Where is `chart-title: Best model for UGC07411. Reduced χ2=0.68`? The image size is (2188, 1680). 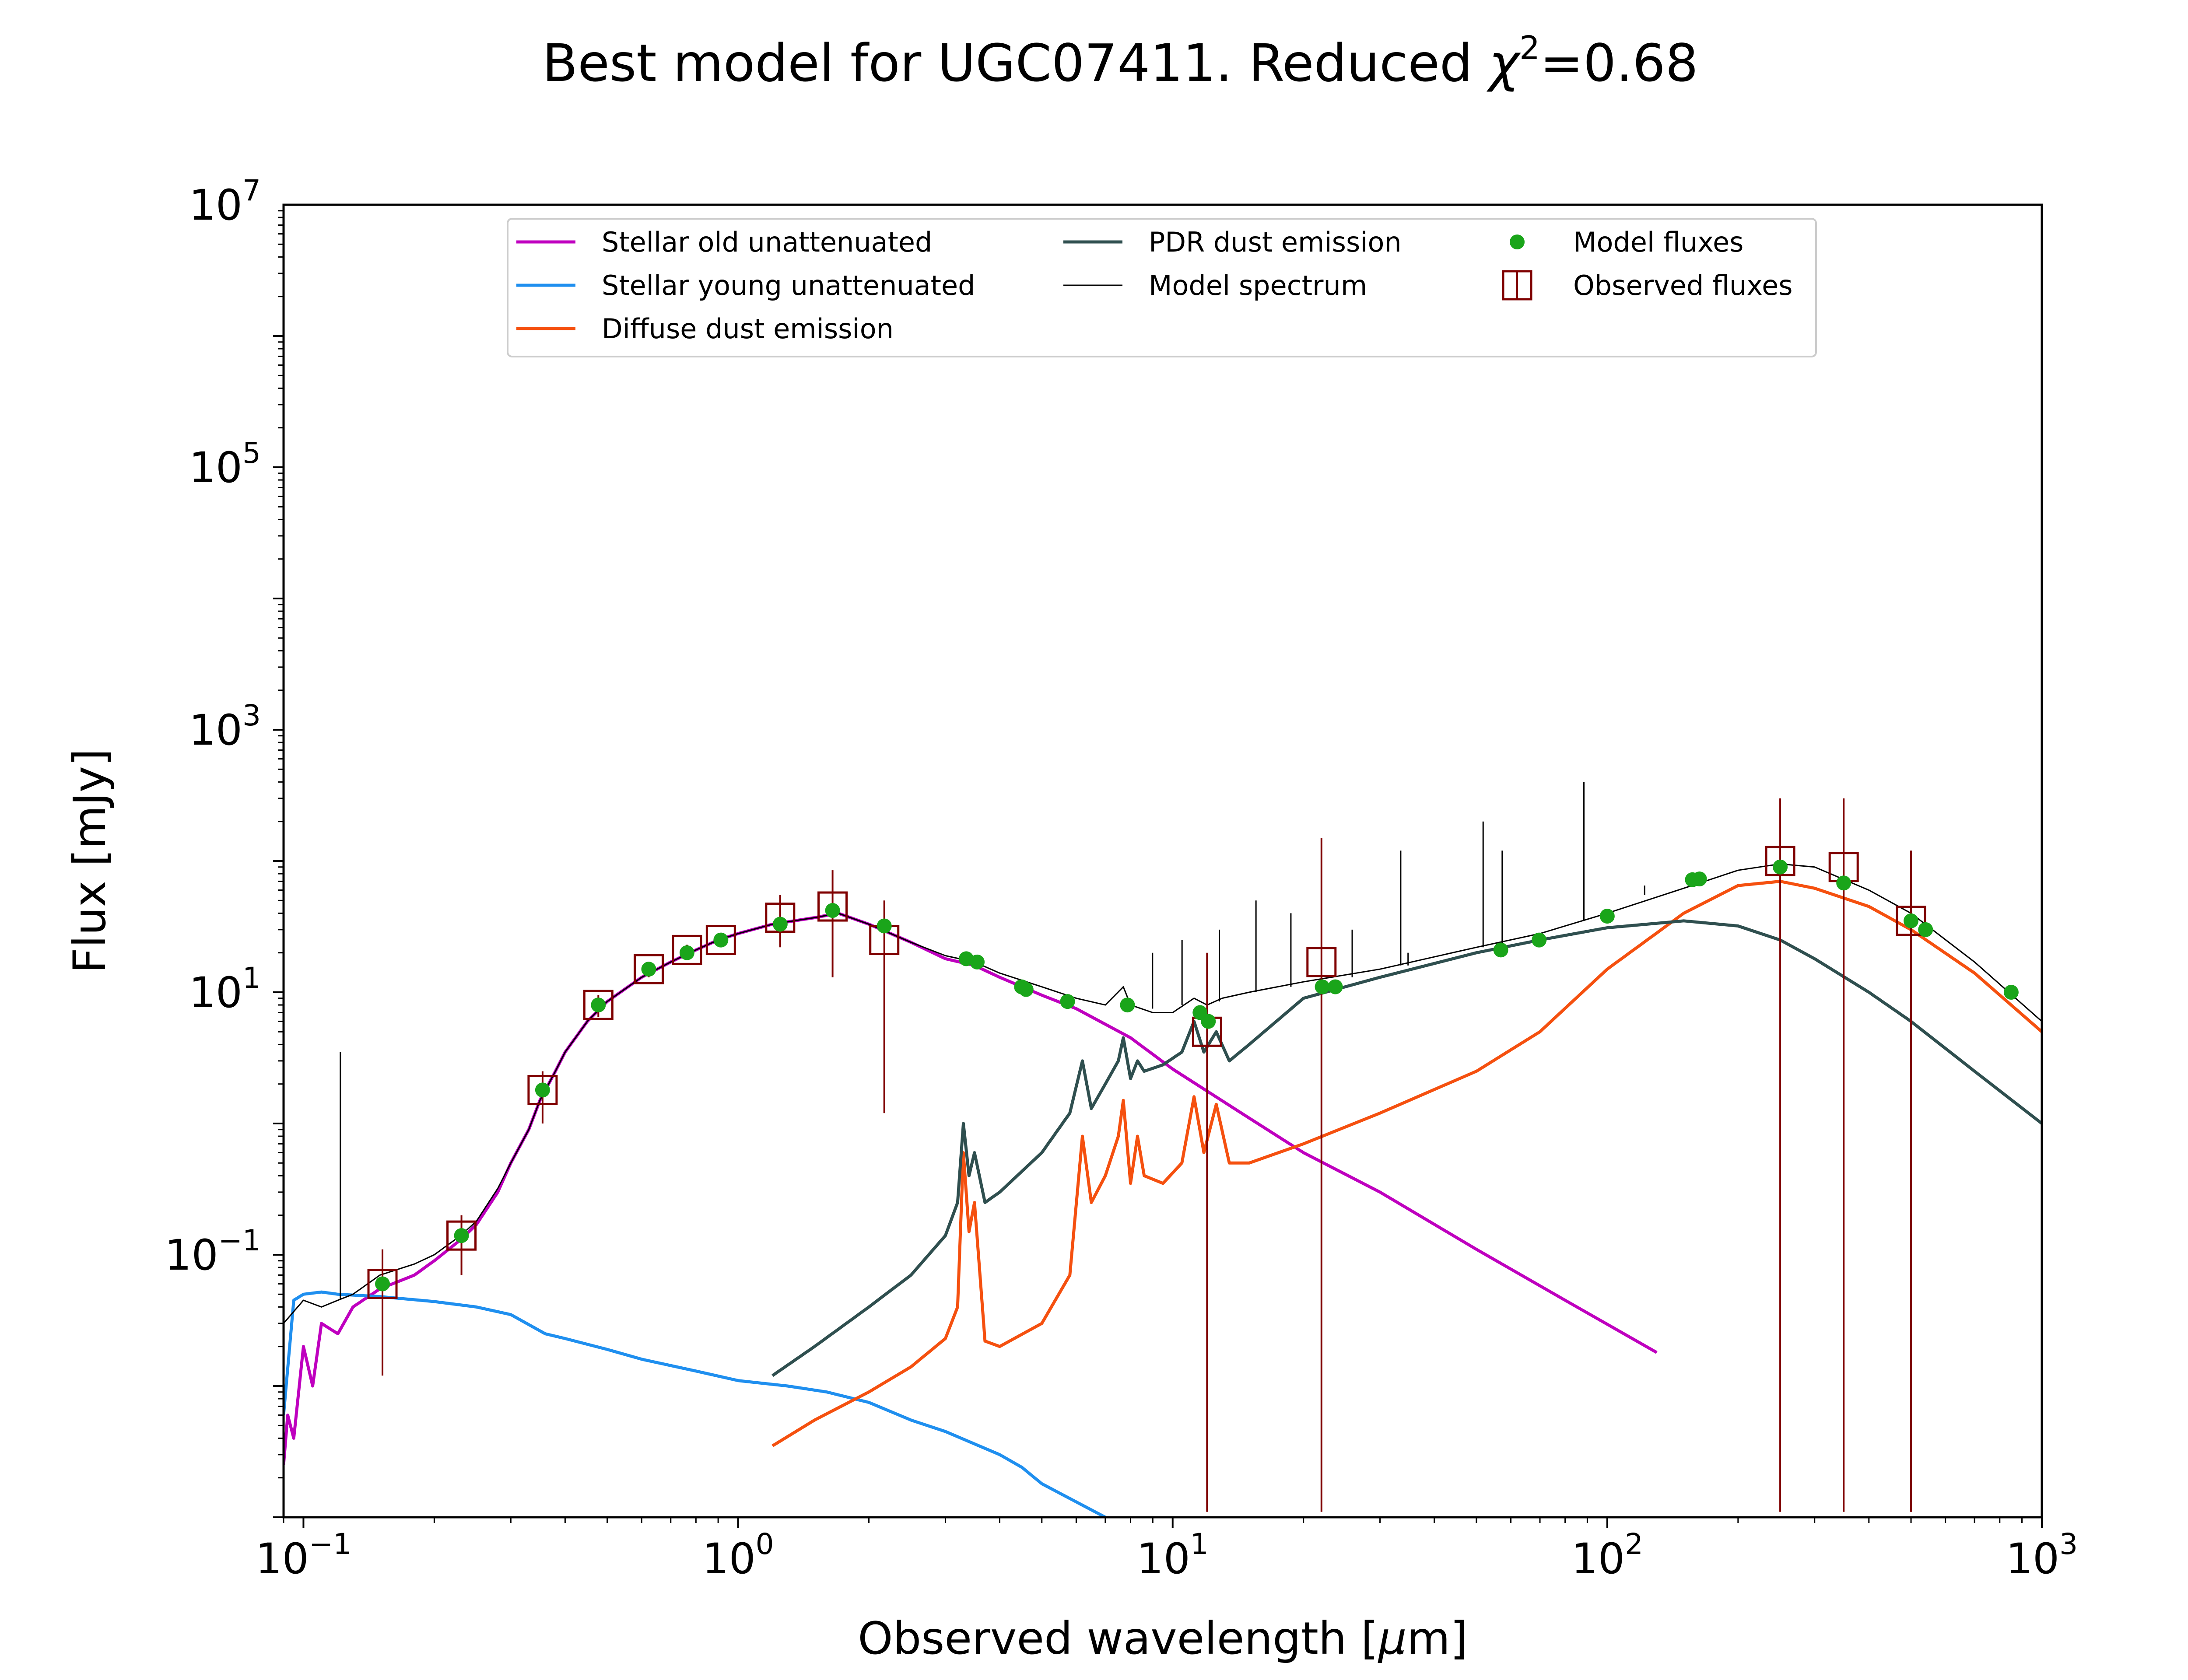
chart-title: Best model for UGC07411. Reduced χ2=0.68 is located at coordinates (1120, 61).